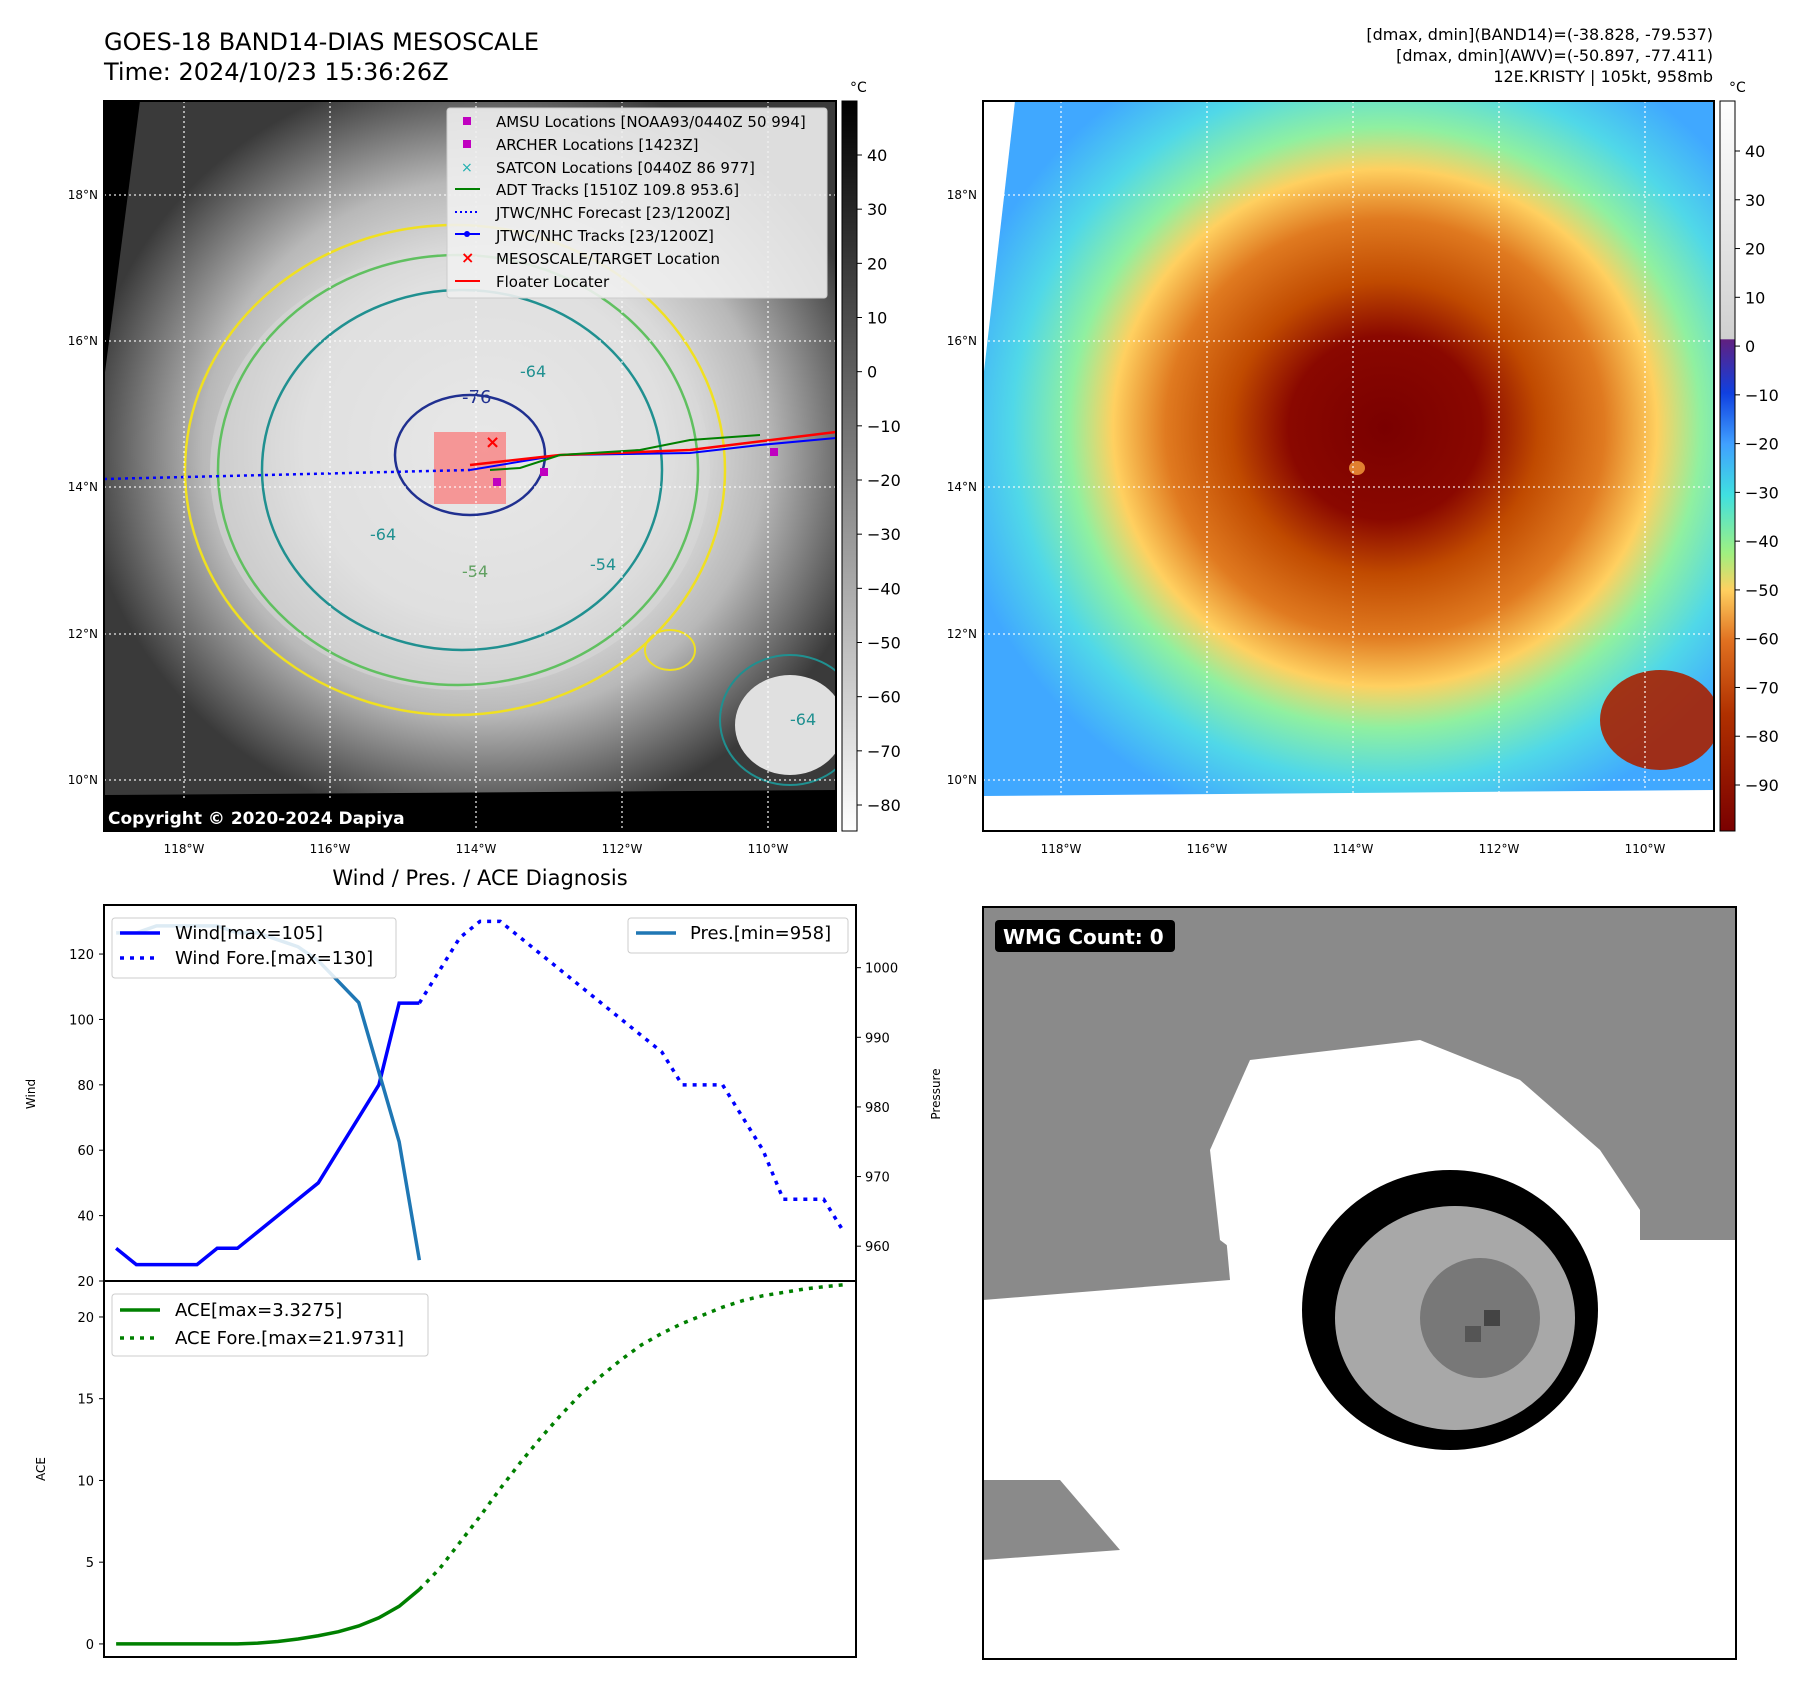 This screenshot has width=1797, height=1690. I want to click on y-tick-label: 80, so click(85, 1086).